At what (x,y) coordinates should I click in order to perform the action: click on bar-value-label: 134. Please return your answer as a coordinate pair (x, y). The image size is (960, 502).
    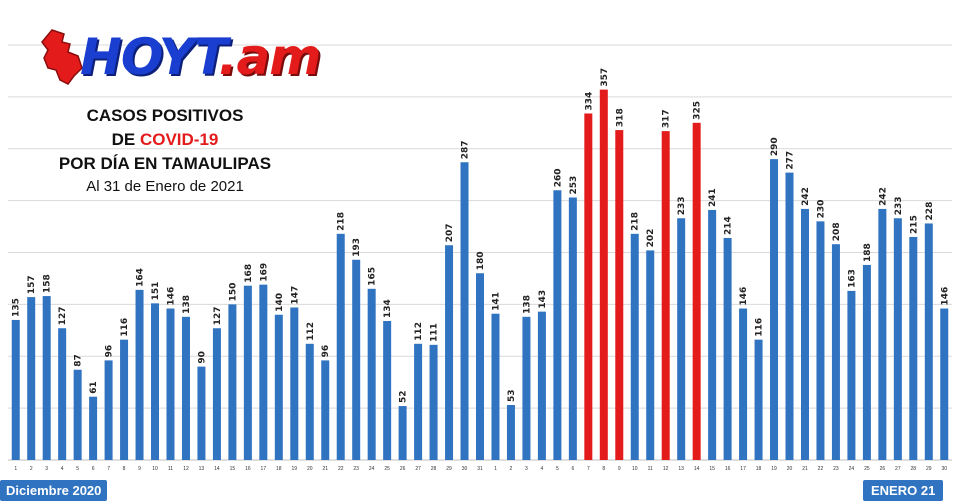
    Looking at the image, I should click on (388, 308).